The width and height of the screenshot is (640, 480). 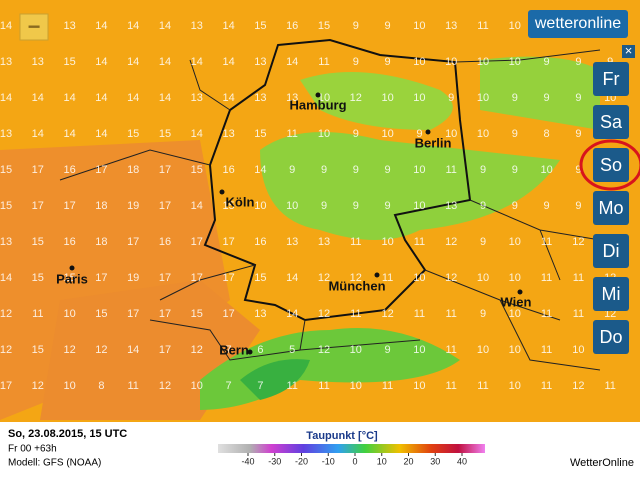 I want to click on city-label: Berlin, so click(x=433, y=142).